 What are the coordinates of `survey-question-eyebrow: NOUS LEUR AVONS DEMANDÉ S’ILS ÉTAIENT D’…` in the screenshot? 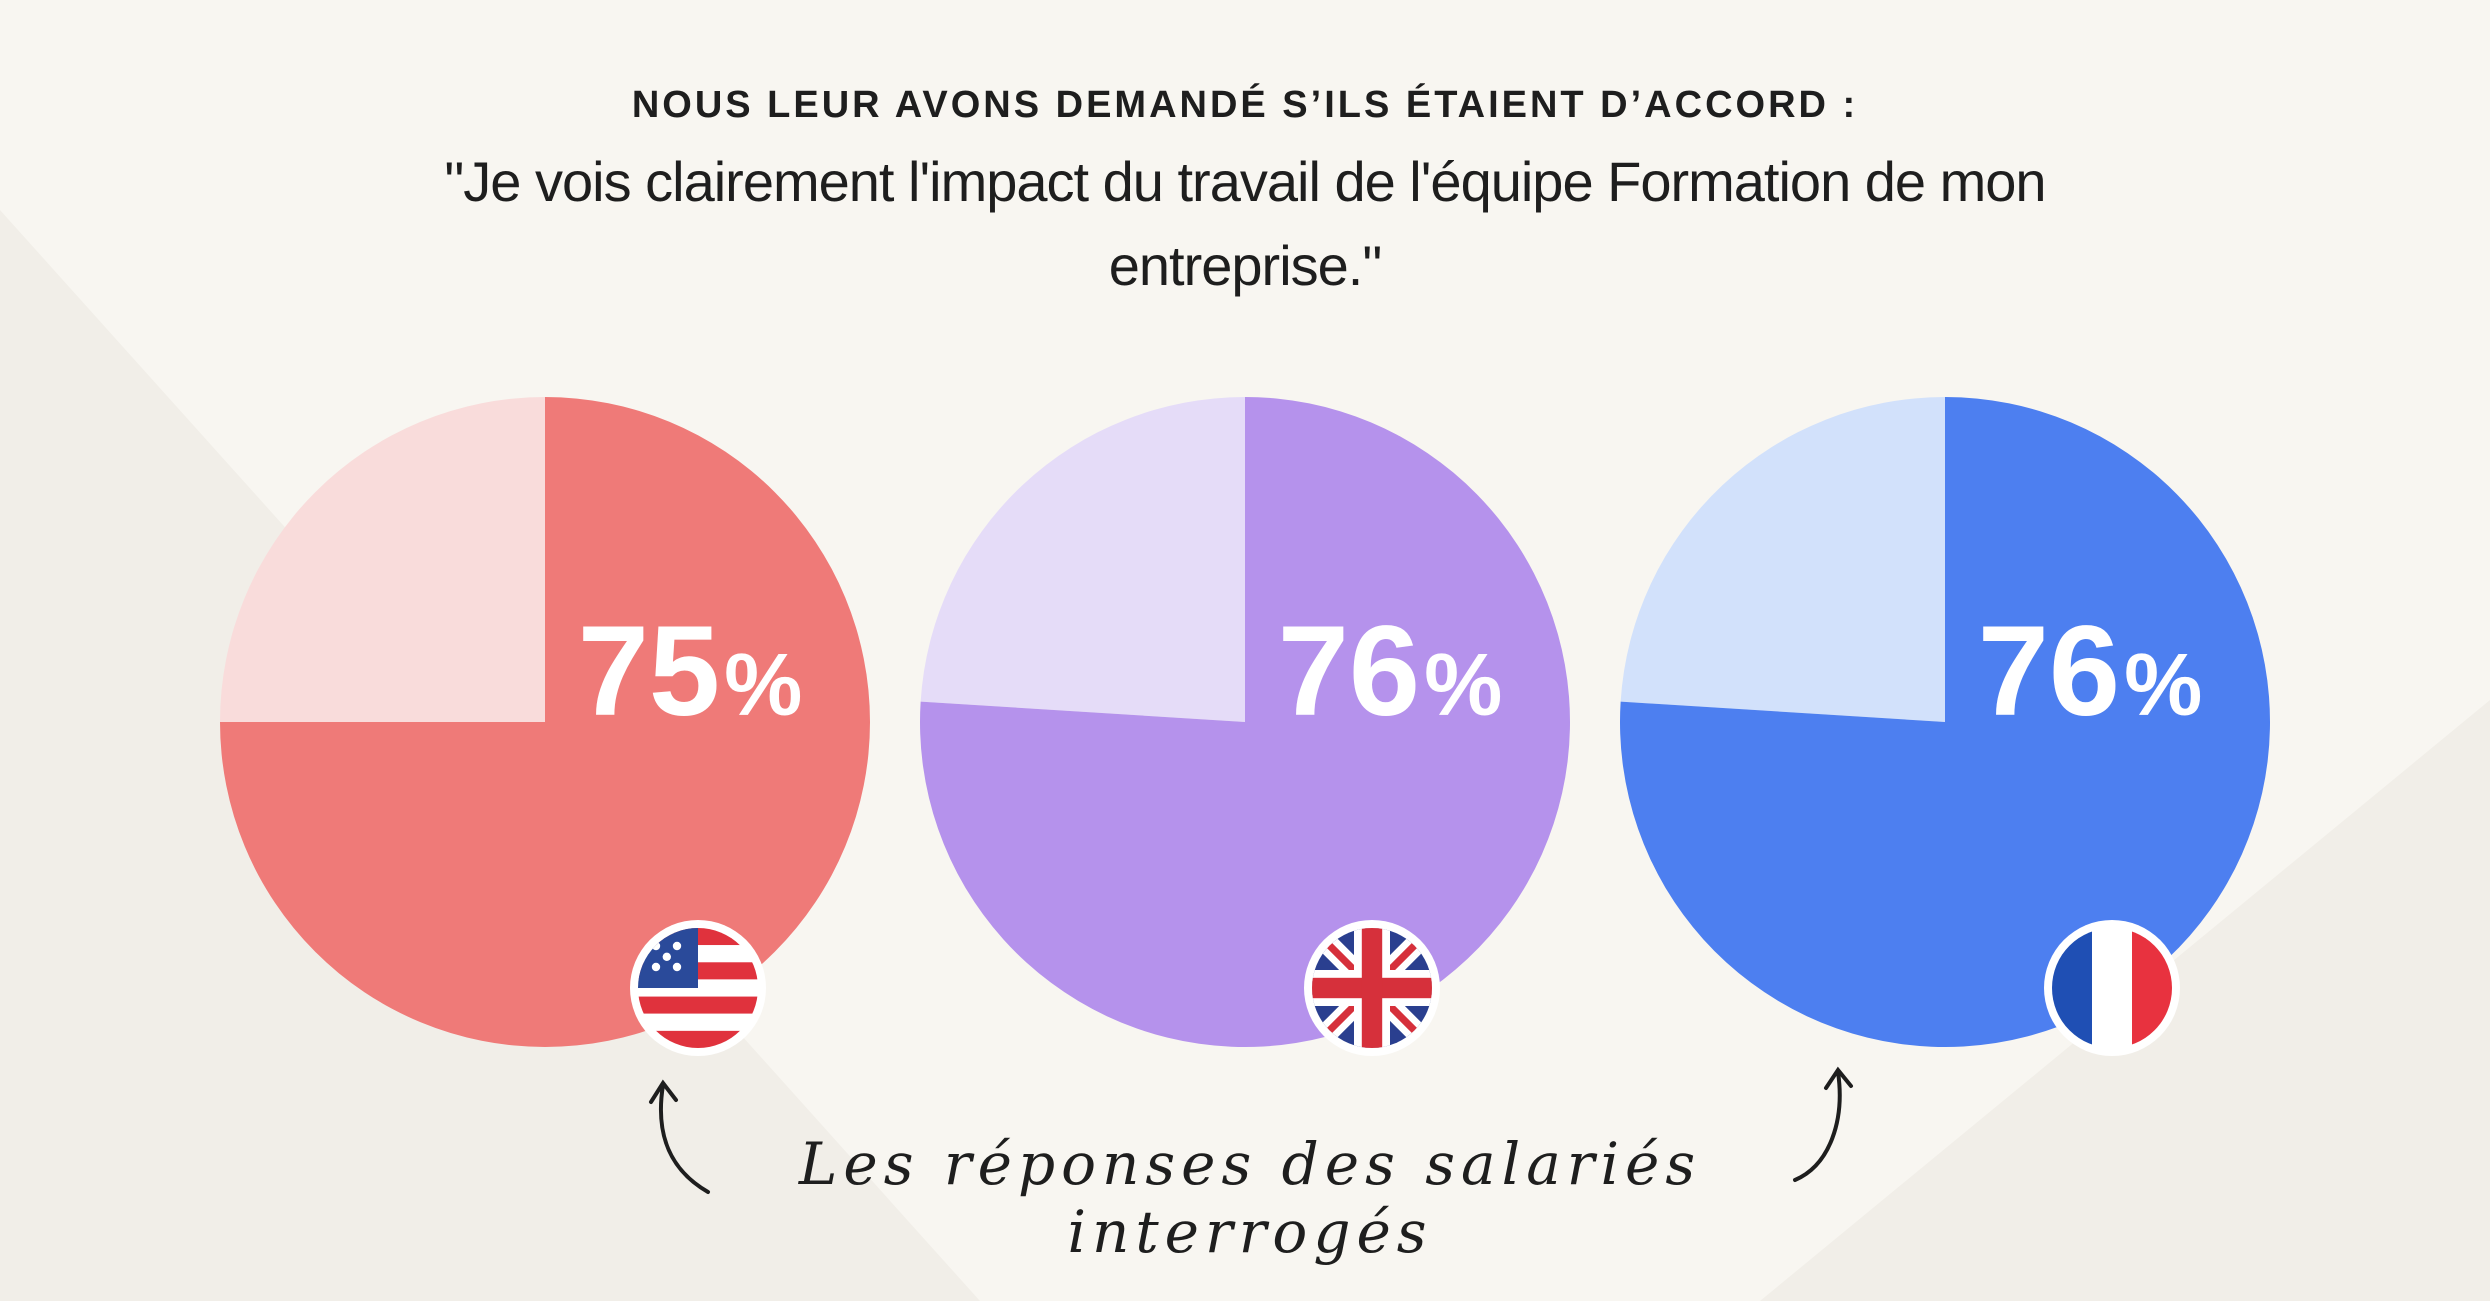 It's located at (1245, 105).